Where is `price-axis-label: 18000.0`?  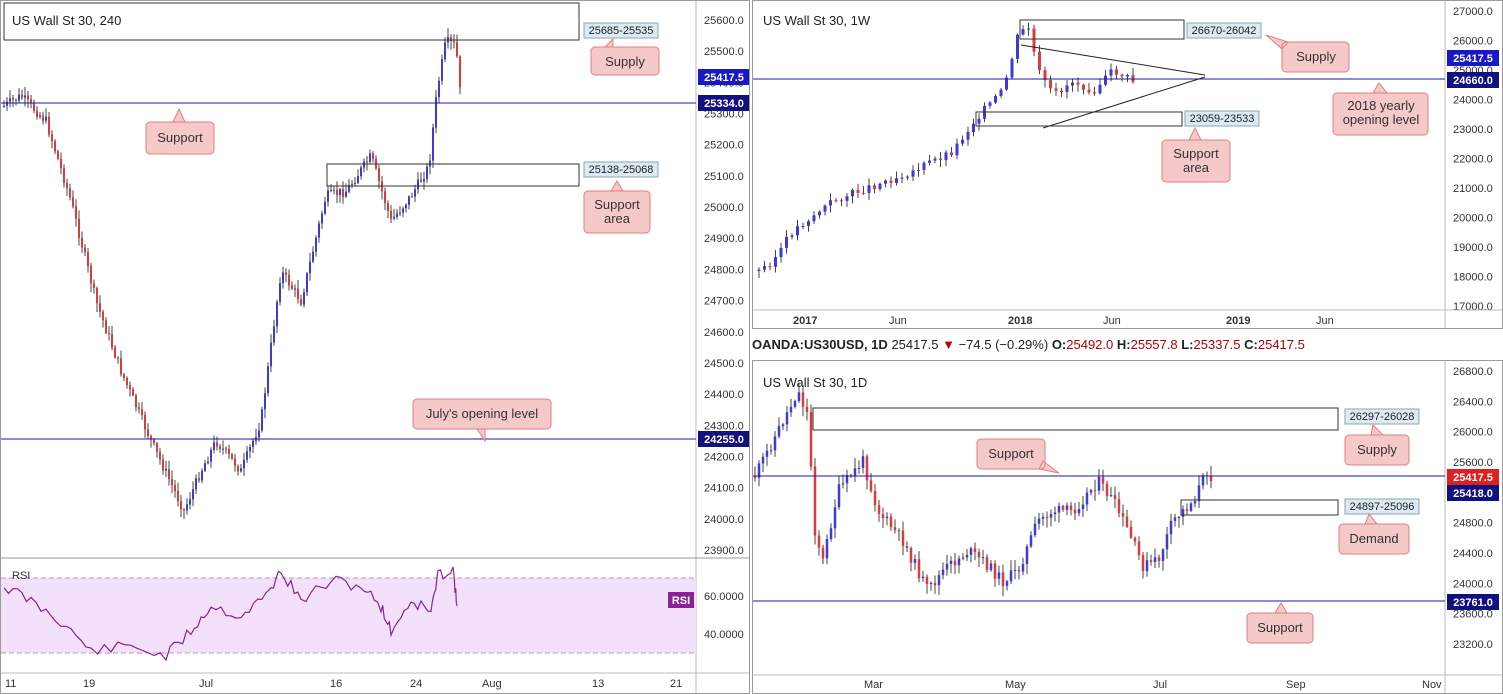
price-axis-label: 18000.0 is located at coordinates (1473, 278).